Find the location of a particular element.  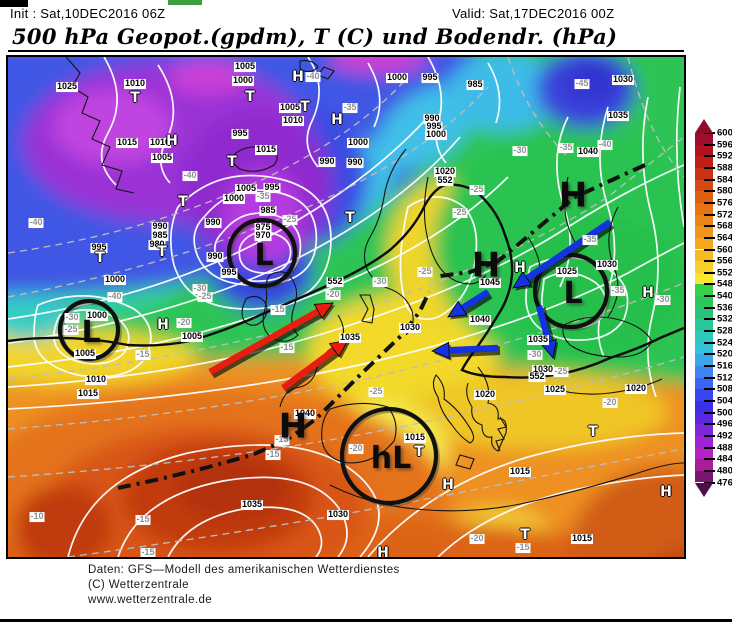

legend-value-label: 488 is located at coordinates (724, 448).